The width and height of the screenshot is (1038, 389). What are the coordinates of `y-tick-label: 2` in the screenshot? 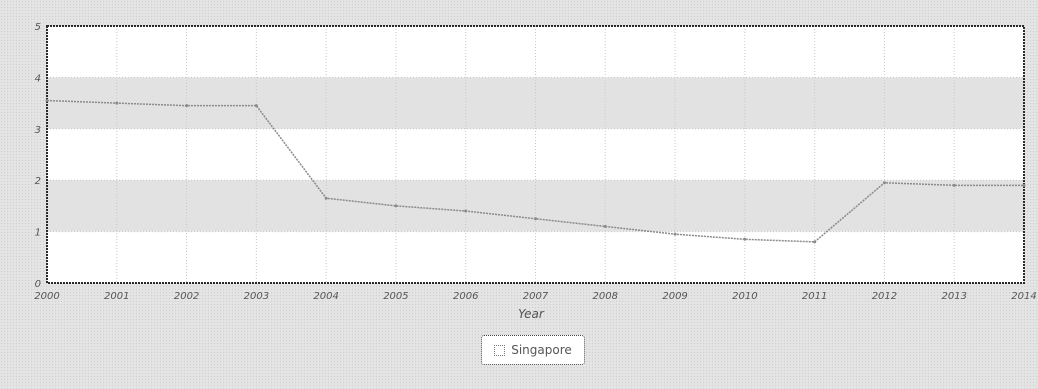 It's located at (38, 181).